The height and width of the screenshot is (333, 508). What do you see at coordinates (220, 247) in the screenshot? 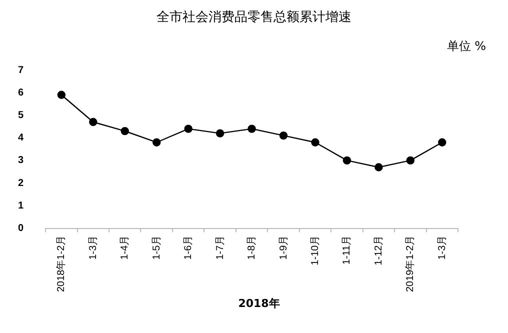
I see `x-tick-label: 1-7月` at bounding box center [220, 247].